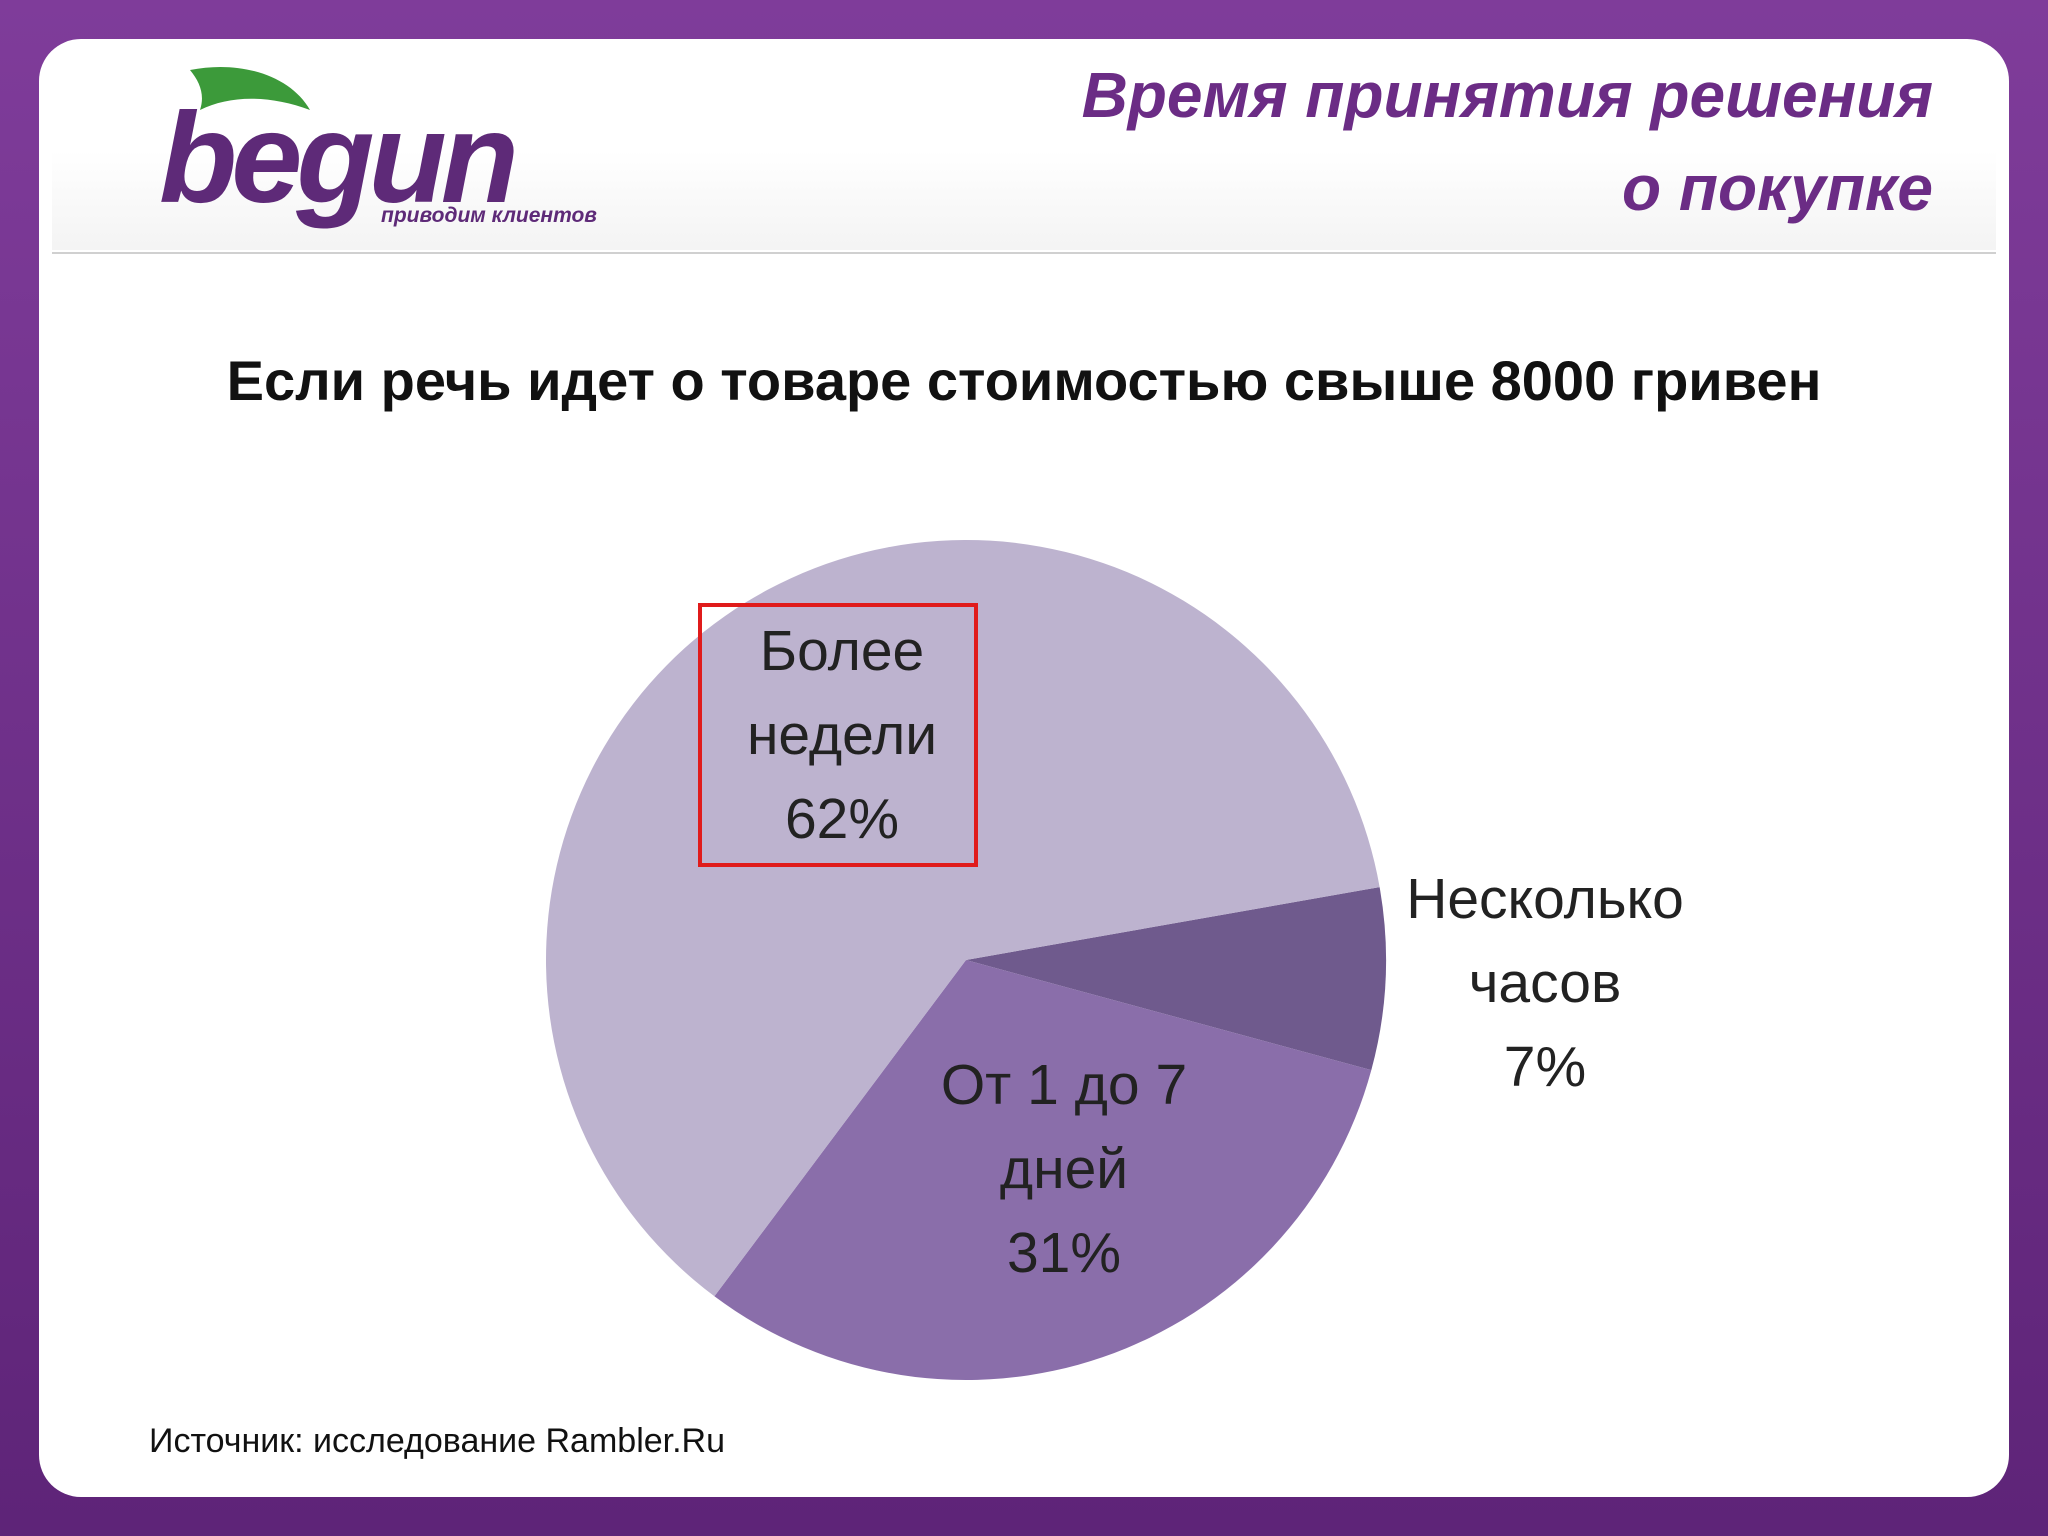 The image size is (2048, 1536). Describe the element at coordinates (1024, 200) in the screenshot. I see `header-band` at that location.